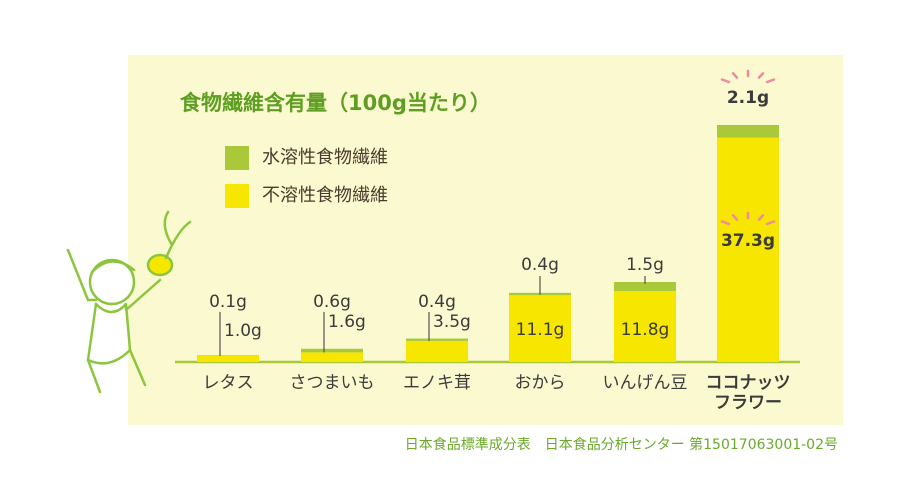 The height and width of the screenshot is (500, 900). I want to click on legend-label: 水溶性食物繊維, so click(325, 157).